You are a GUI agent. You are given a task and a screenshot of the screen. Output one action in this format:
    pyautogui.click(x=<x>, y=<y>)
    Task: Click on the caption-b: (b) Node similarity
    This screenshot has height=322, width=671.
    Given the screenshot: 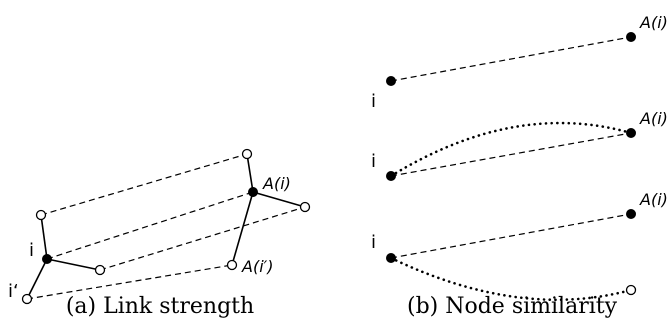 What is the action you would take?
    pyautogui.click(x=512, y=306)
    